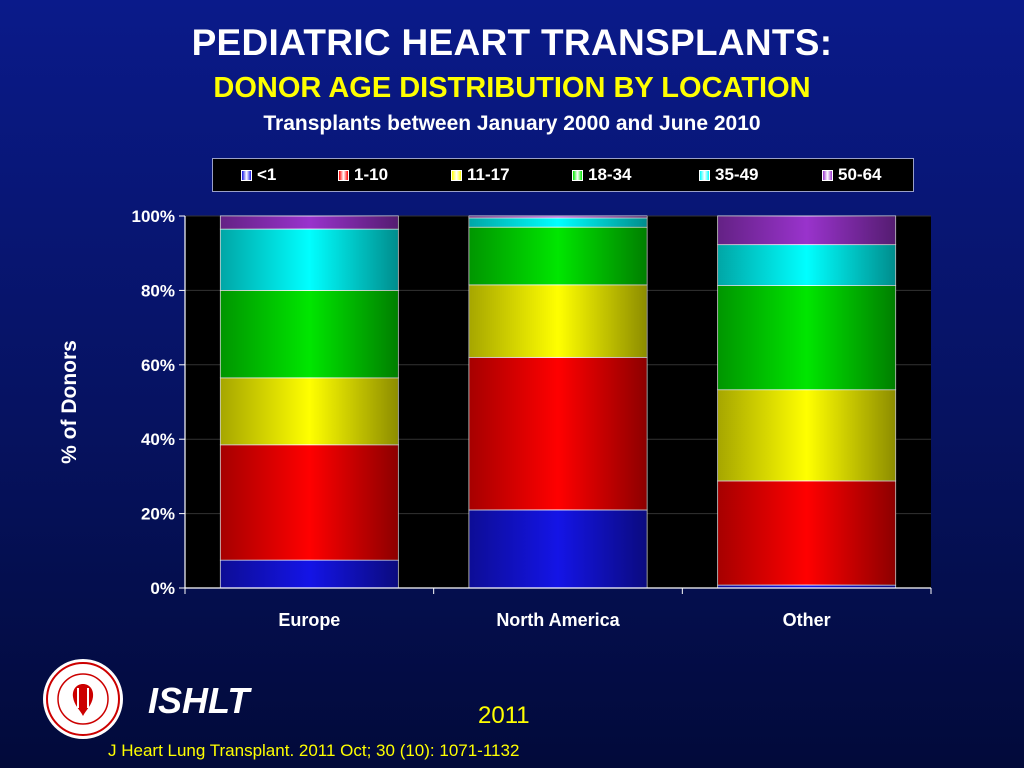 This screenshot has width=1024, height=768. Describe the element at coordinates (199, 700) in the screenshot. I see `org-name: ISHLT` at that location.